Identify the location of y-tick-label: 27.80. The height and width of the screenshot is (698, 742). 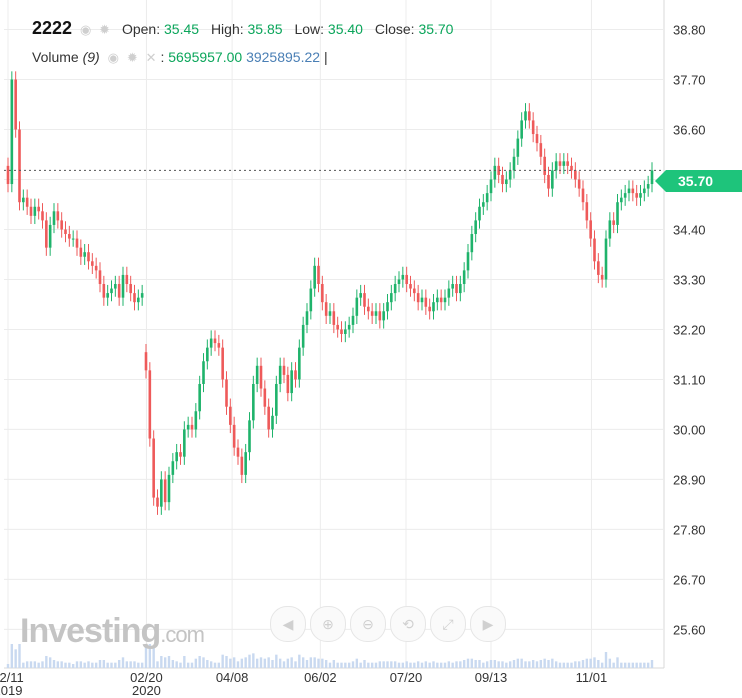
(689, 529).